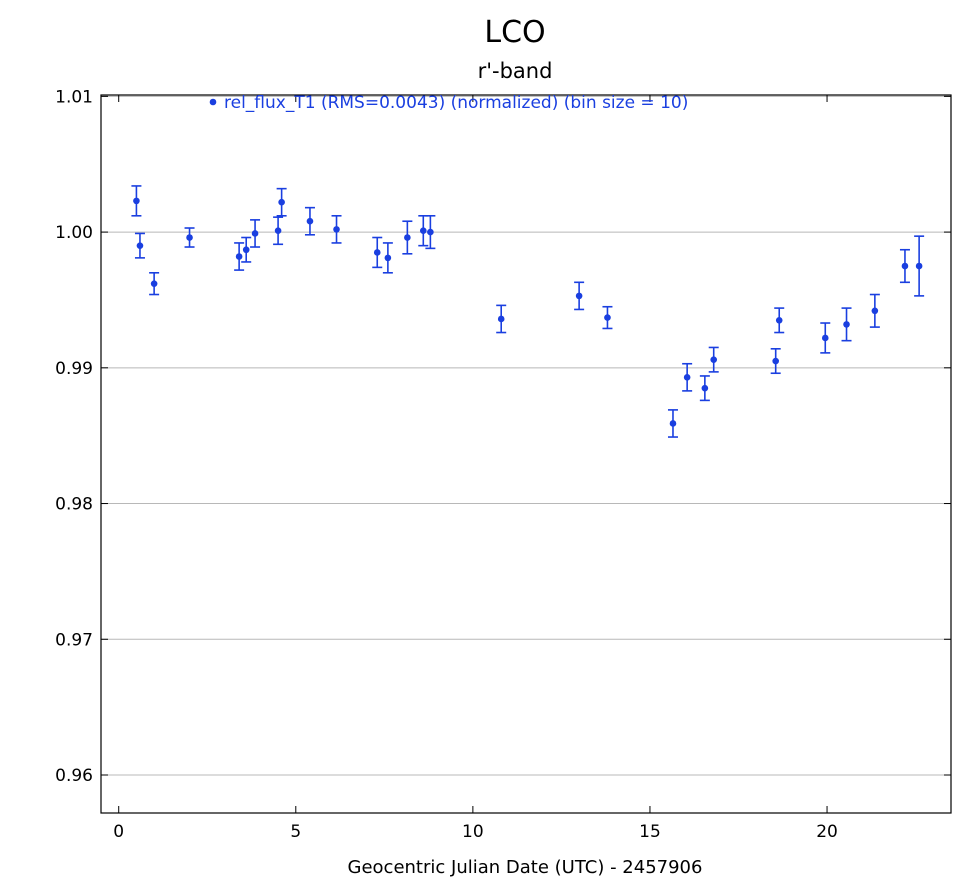 Image resolution: width=980 pixels, height=890 pixels. What do you see at coordinates (827, 832) in the screenshot?
I see `x-tick-label: 20` at bounding box center [827, 832].